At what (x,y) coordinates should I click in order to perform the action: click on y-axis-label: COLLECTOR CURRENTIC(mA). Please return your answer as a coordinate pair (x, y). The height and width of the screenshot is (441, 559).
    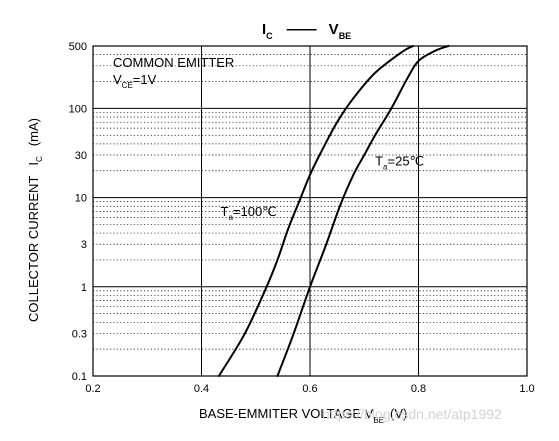
    Looking at the image, I should click on (35, 220).